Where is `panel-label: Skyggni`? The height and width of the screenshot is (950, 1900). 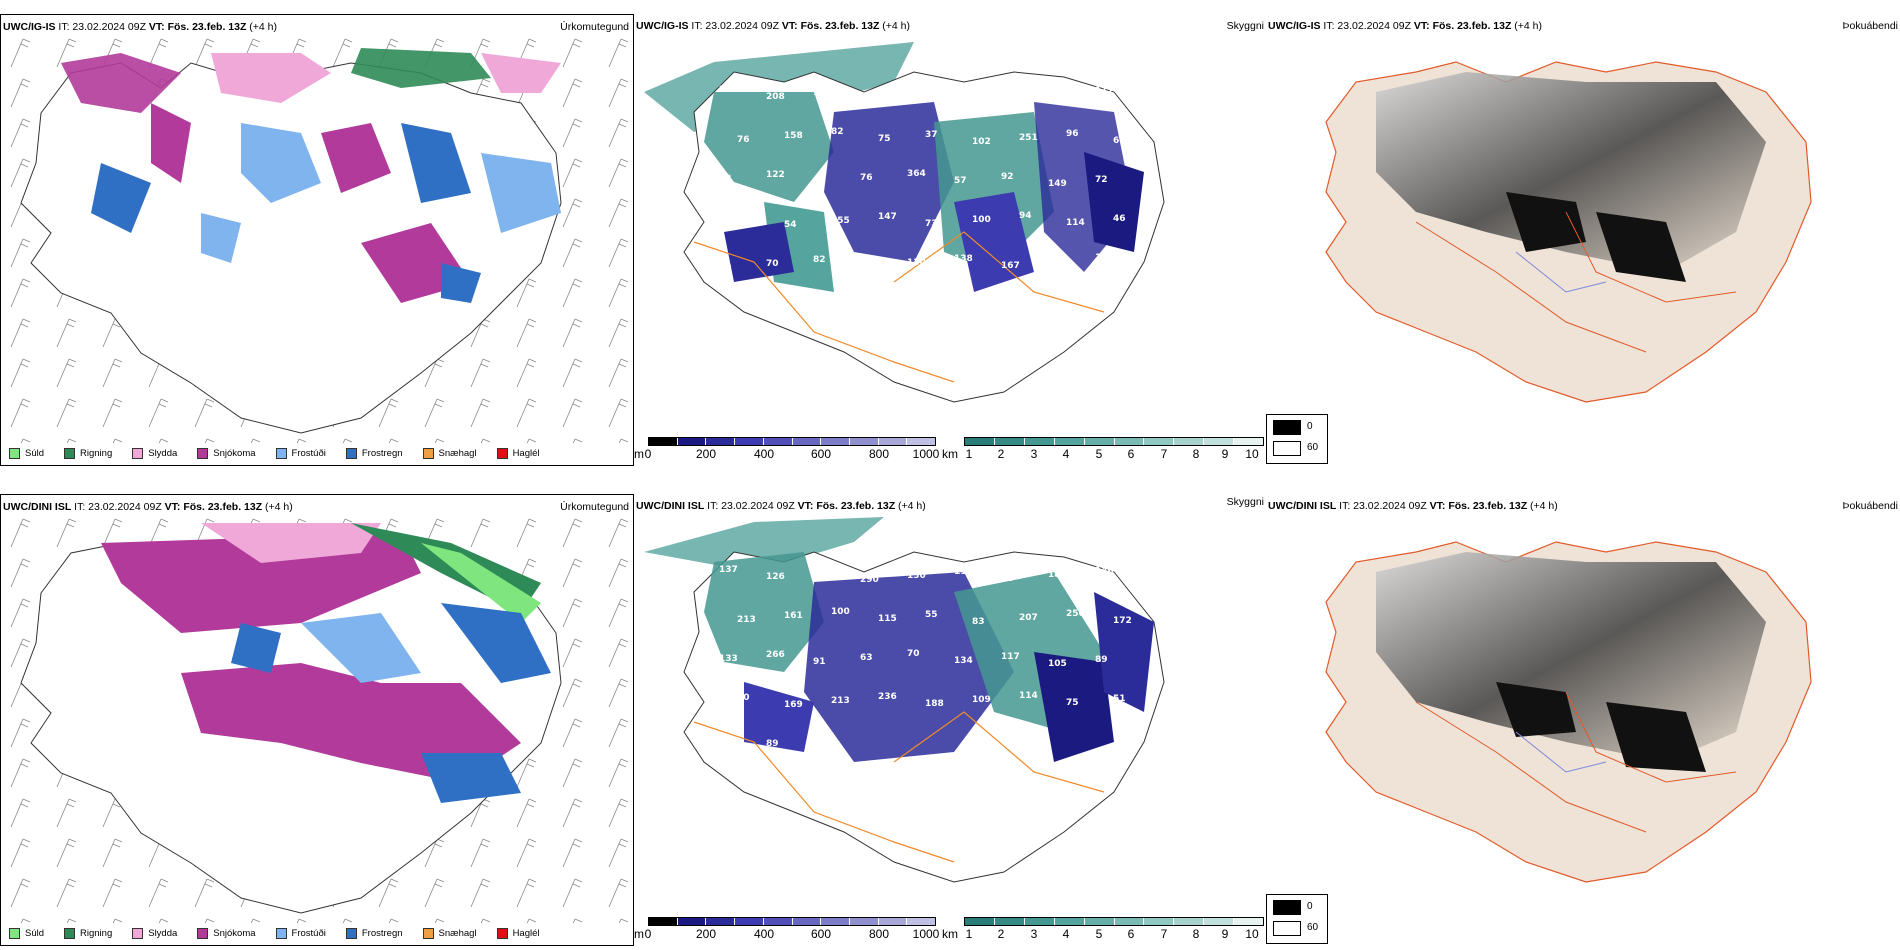 panel-label: Skyggni is located at coordinates (1245, 26).